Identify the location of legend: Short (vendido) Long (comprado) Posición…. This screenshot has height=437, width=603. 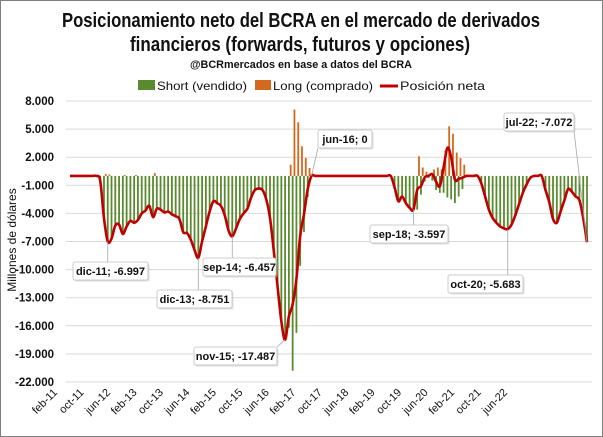
(311, 86).